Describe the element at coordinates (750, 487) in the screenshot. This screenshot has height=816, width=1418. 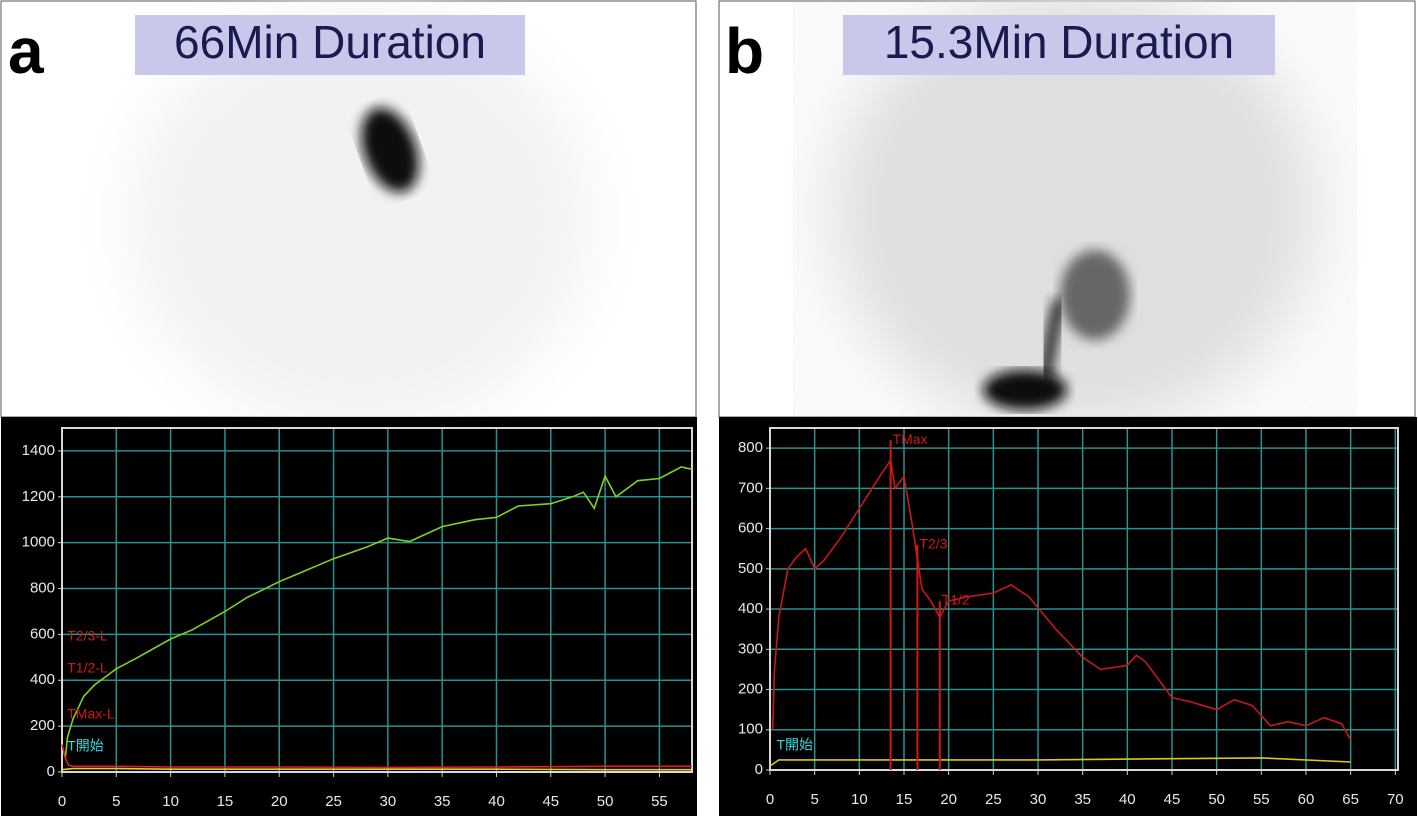
I see `y-tick-label: 700` at that location.